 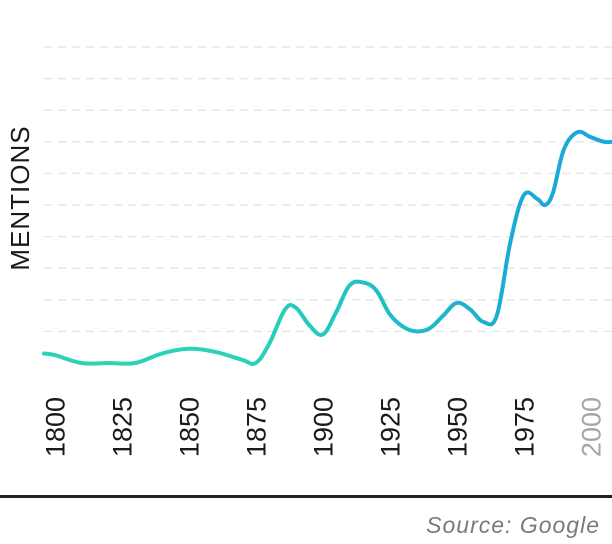 What do you see at coordinates (592, 427) in the screenshot?
I see `x-tick-label: 2000` at bounding box center [592, 427].